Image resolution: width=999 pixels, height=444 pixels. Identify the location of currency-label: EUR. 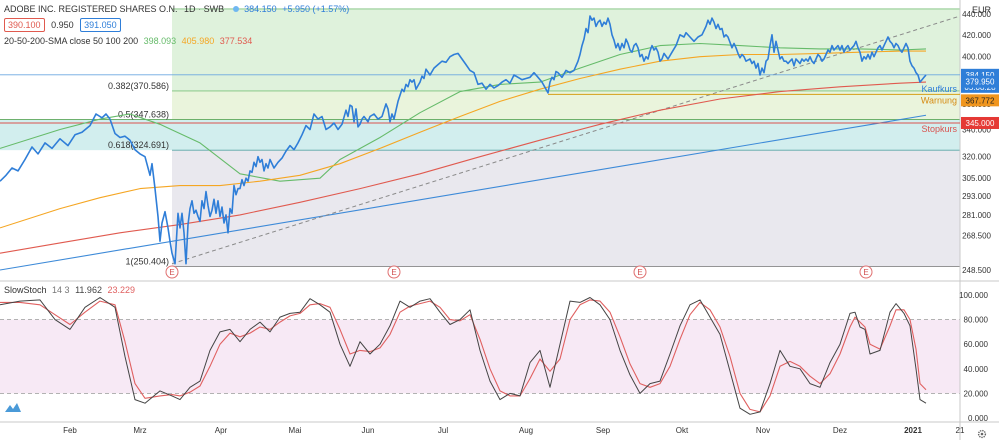
(982, 10).